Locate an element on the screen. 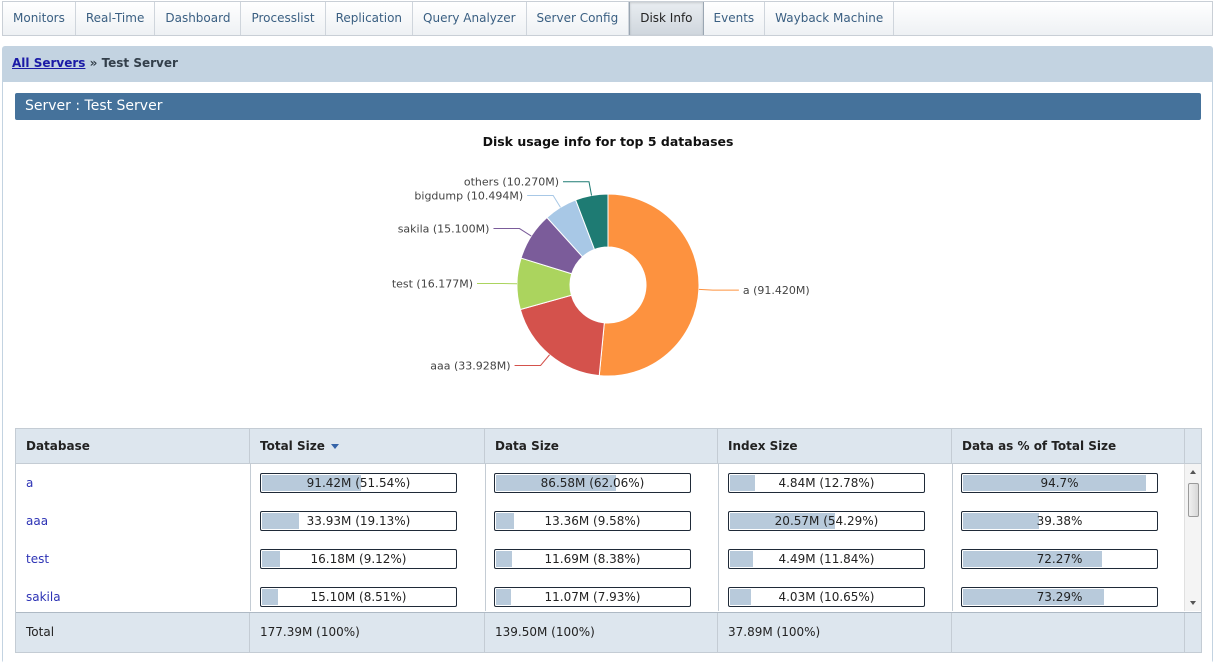 The width and height of the screenshot is (1215, 663). progress-bar-total: 16.18M (9.12%) is located at coordinates (358, 559).